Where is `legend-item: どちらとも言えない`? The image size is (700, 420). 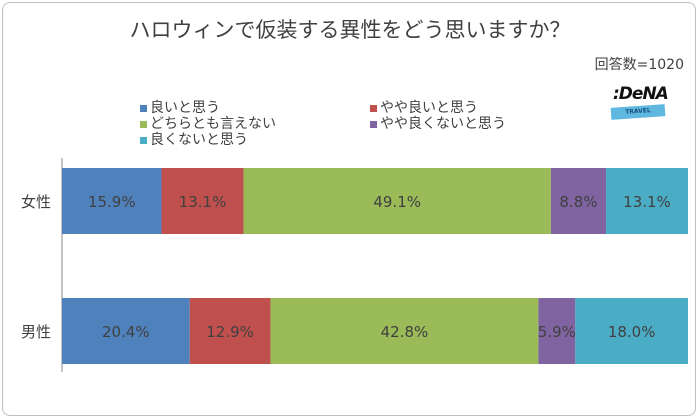
legend-item: どちらとも言えない is located at coordinates (208, 124).